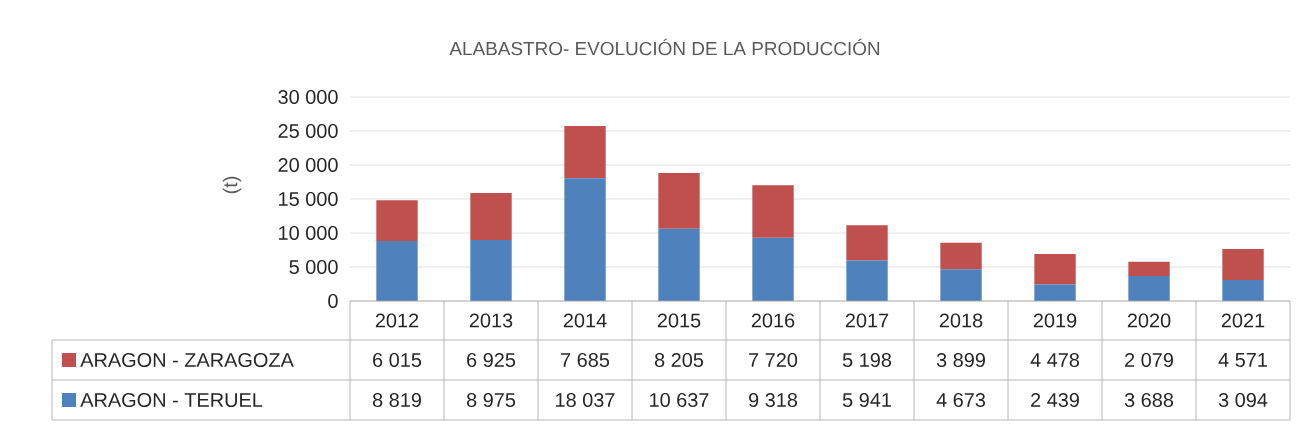  What do you see at coordinates (866, 400) in the screenshot?
I see `data-label: 5 941` at bounding box center [866, 400].